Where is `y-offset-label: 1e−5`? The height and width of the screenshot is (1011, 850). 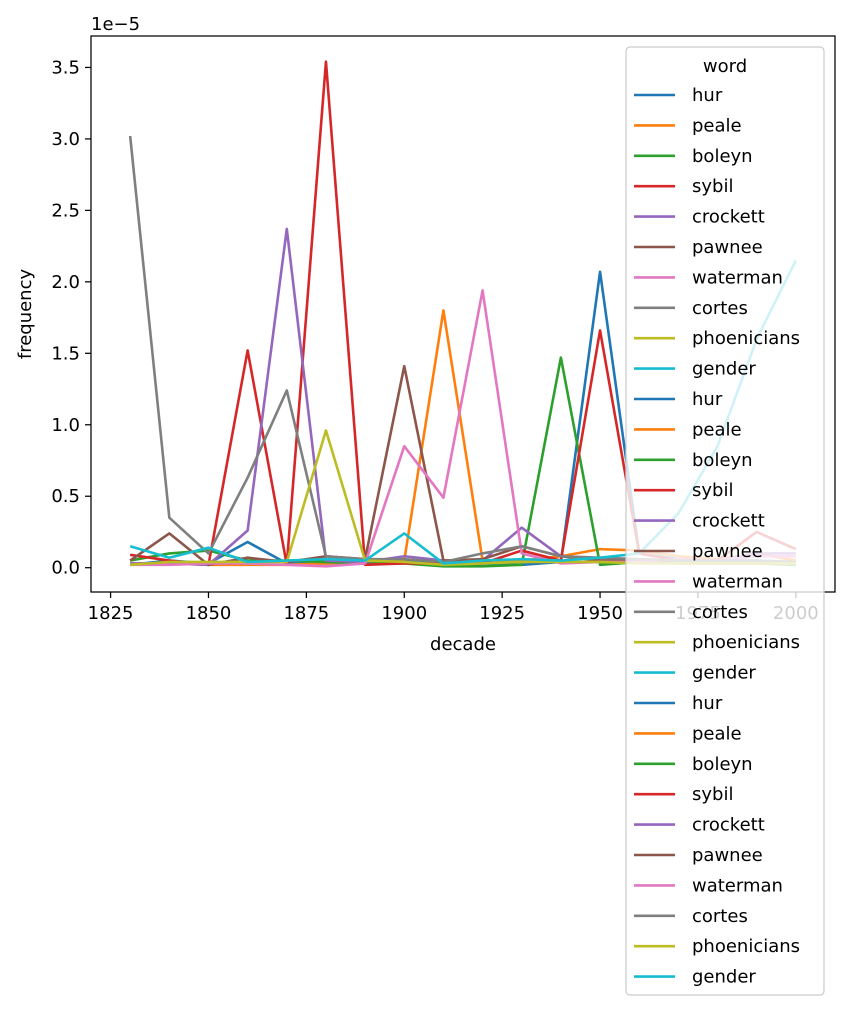 y-offset-label: 1e−5 is located at coordinates (115, 24).